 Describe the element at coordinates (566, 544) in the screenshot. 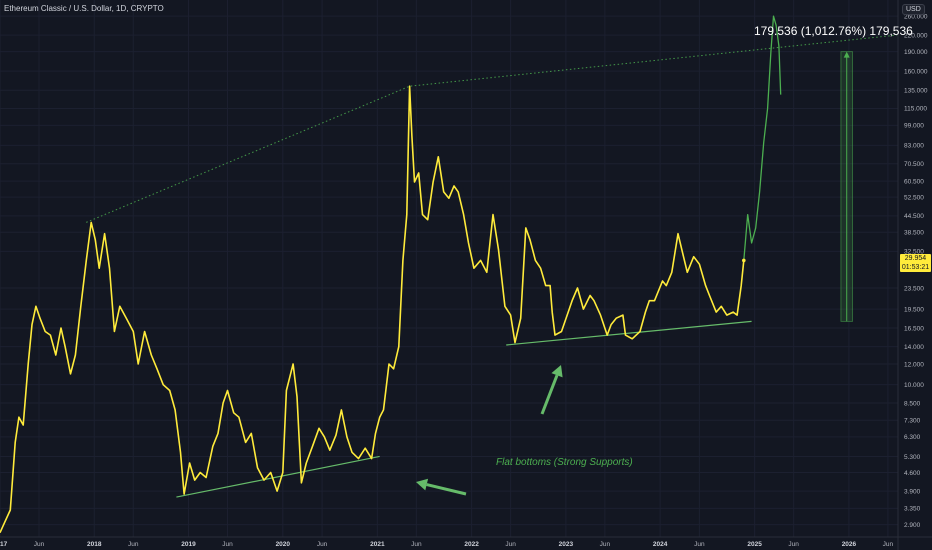

I see `x-tick-label: 2023` at that location.